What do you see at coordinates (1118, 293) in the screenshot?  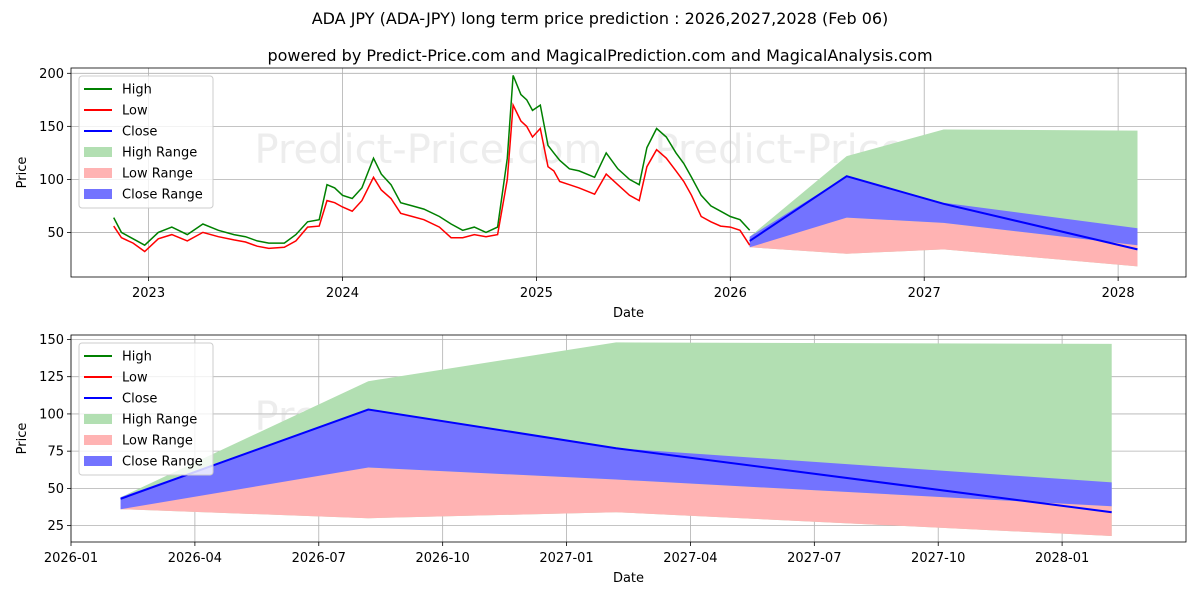 I see `x-tick-label: 2028` at bounding box center [1118, 293].